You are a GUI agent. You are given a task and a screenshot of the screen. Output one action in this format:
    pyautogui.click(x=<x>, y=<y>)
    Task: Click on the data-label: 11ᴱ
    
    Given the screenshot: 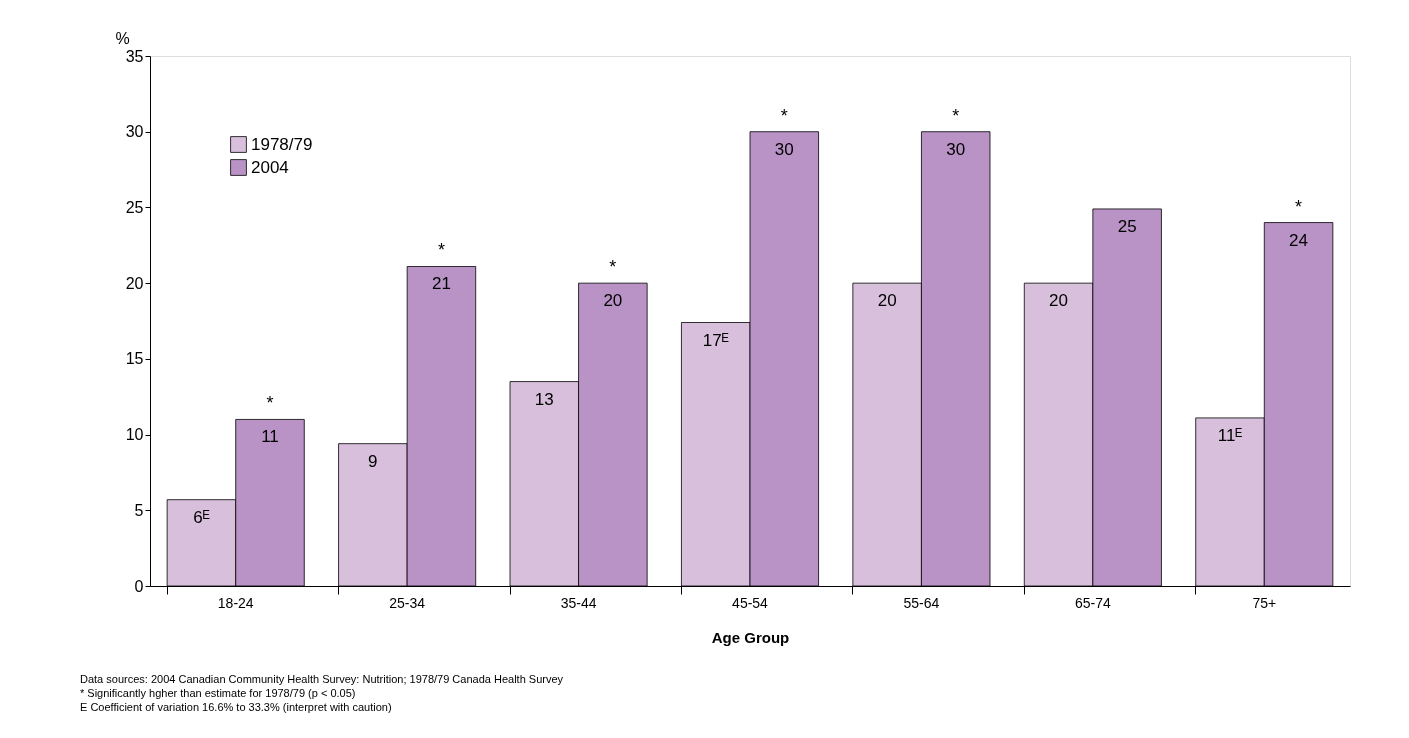 What is the action you would take?
    pyautogui.click(x=1230, y=435)
    